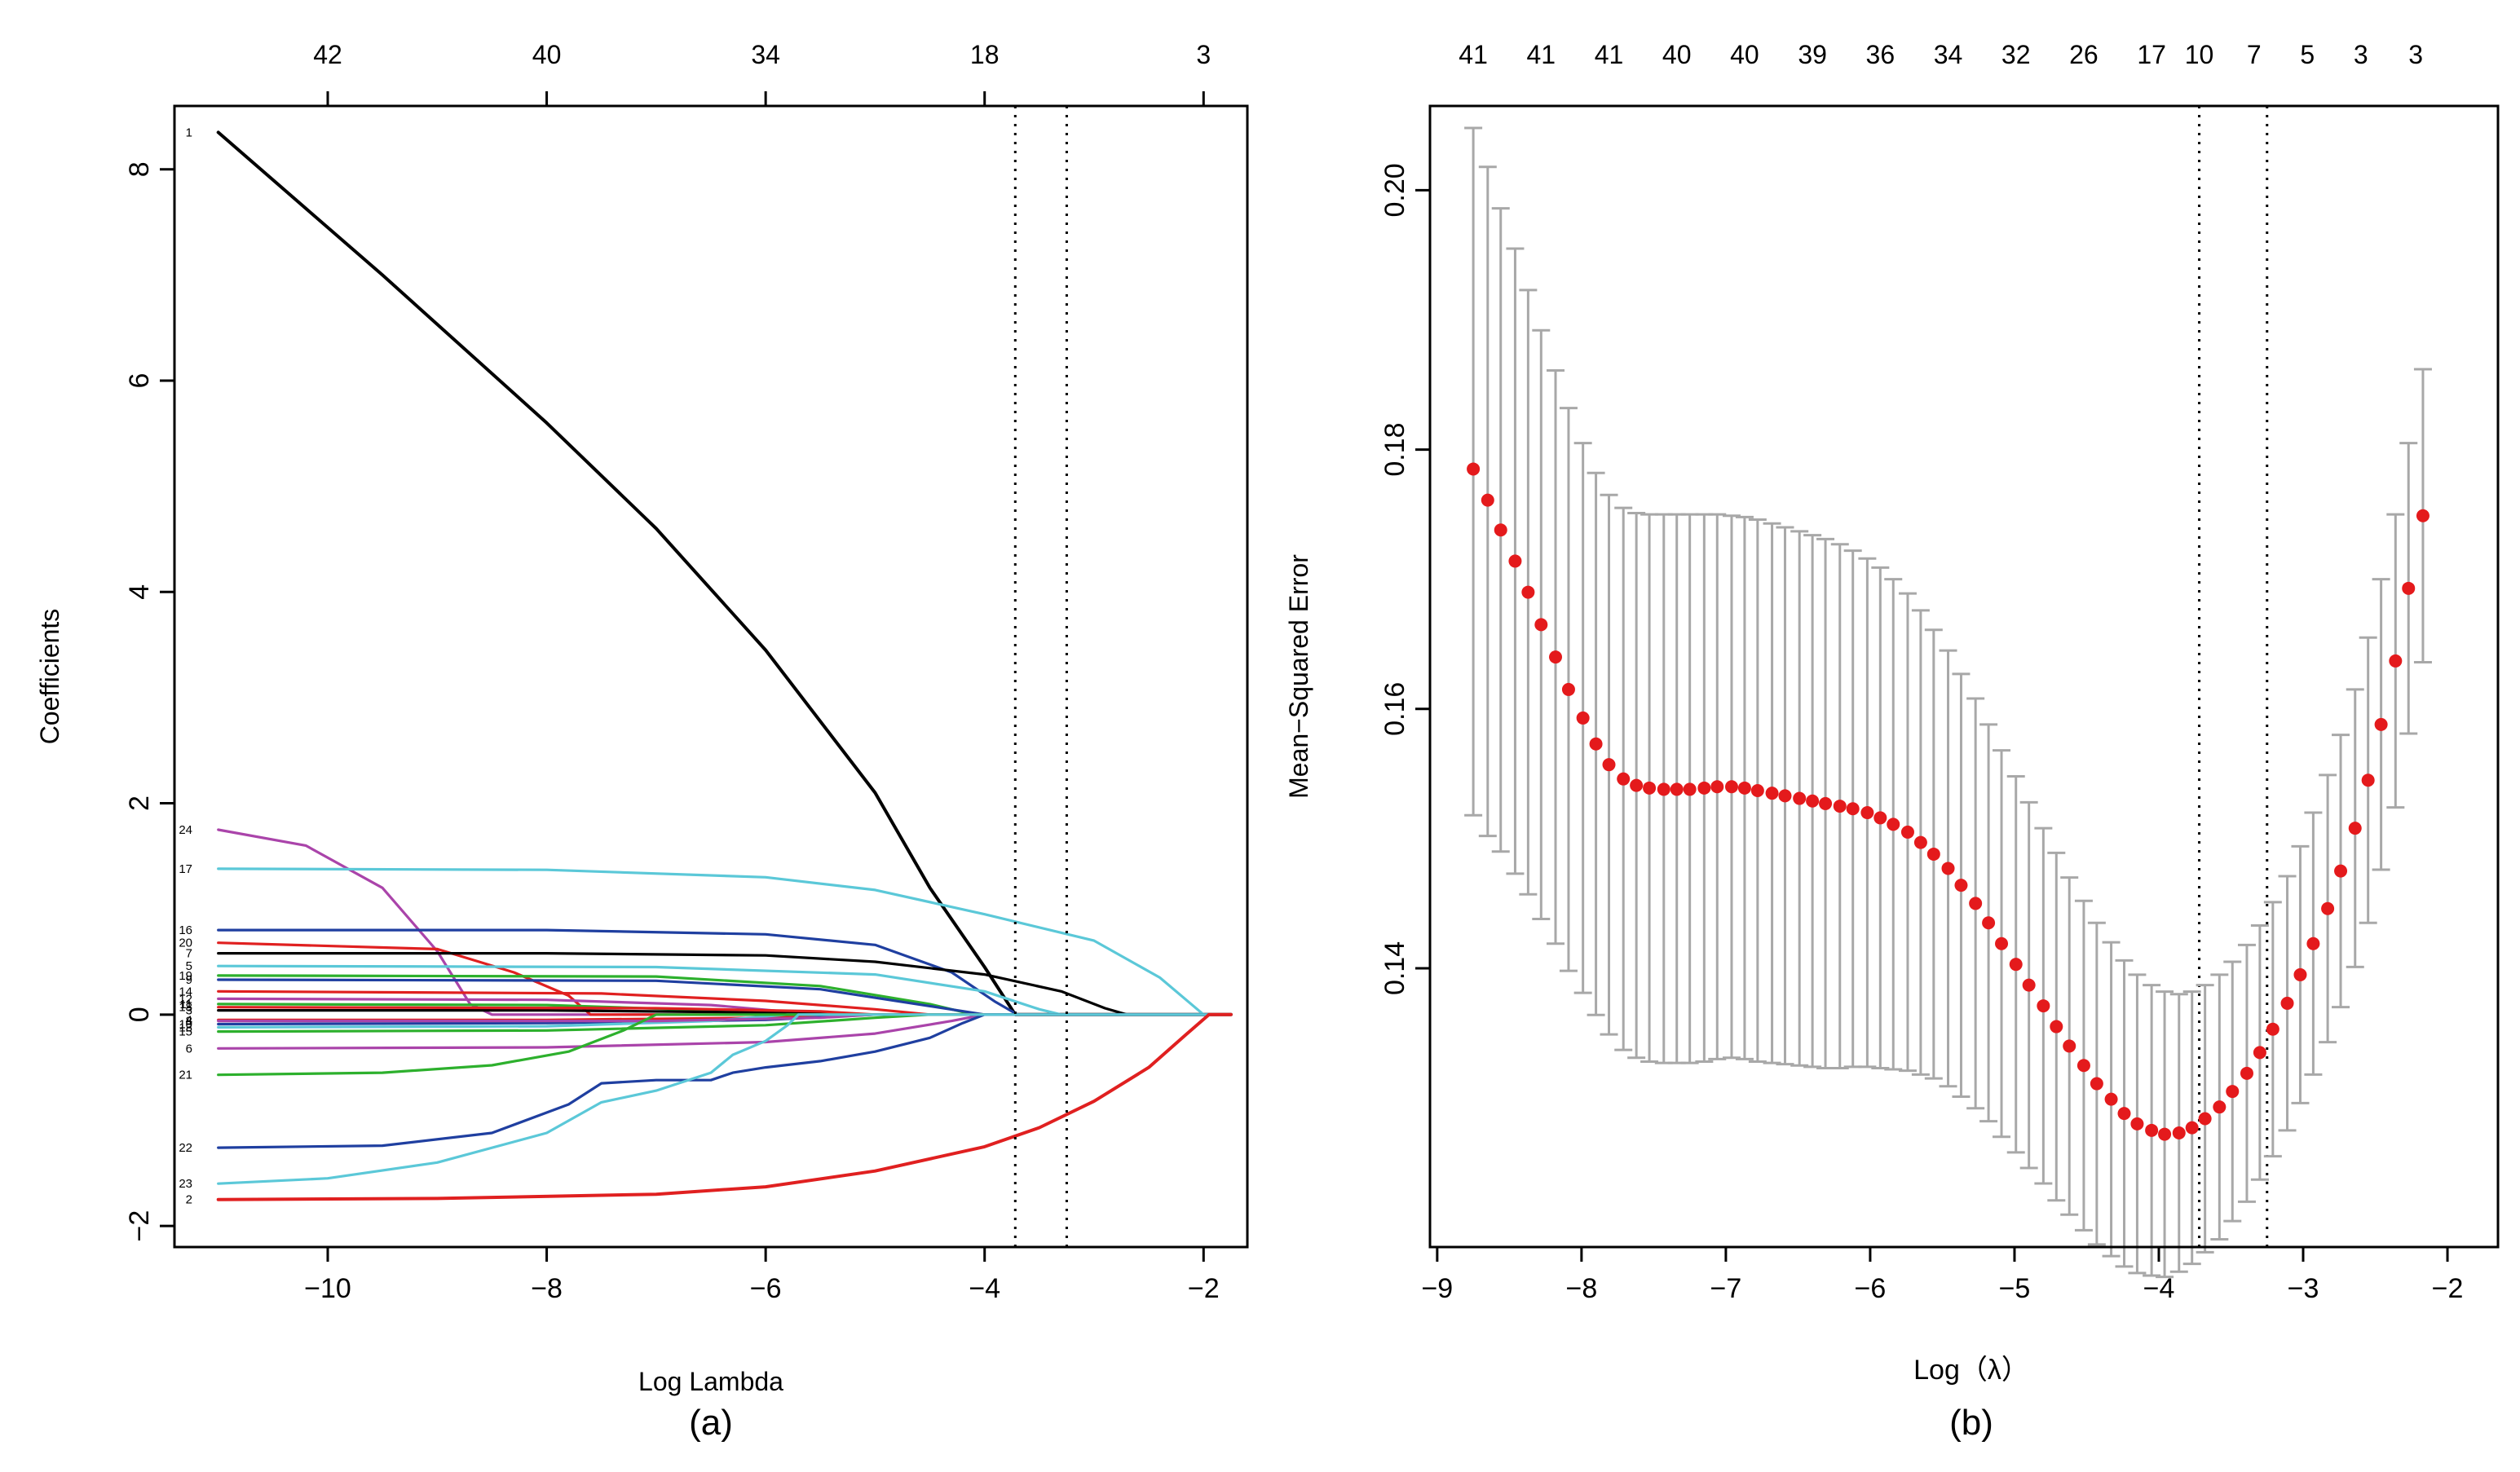 This screenshot has width=2520, height=1472. Describe the element at coordinates (186, 1148) in the screenshot. I see `coef-path-label-22: 22` at that location.